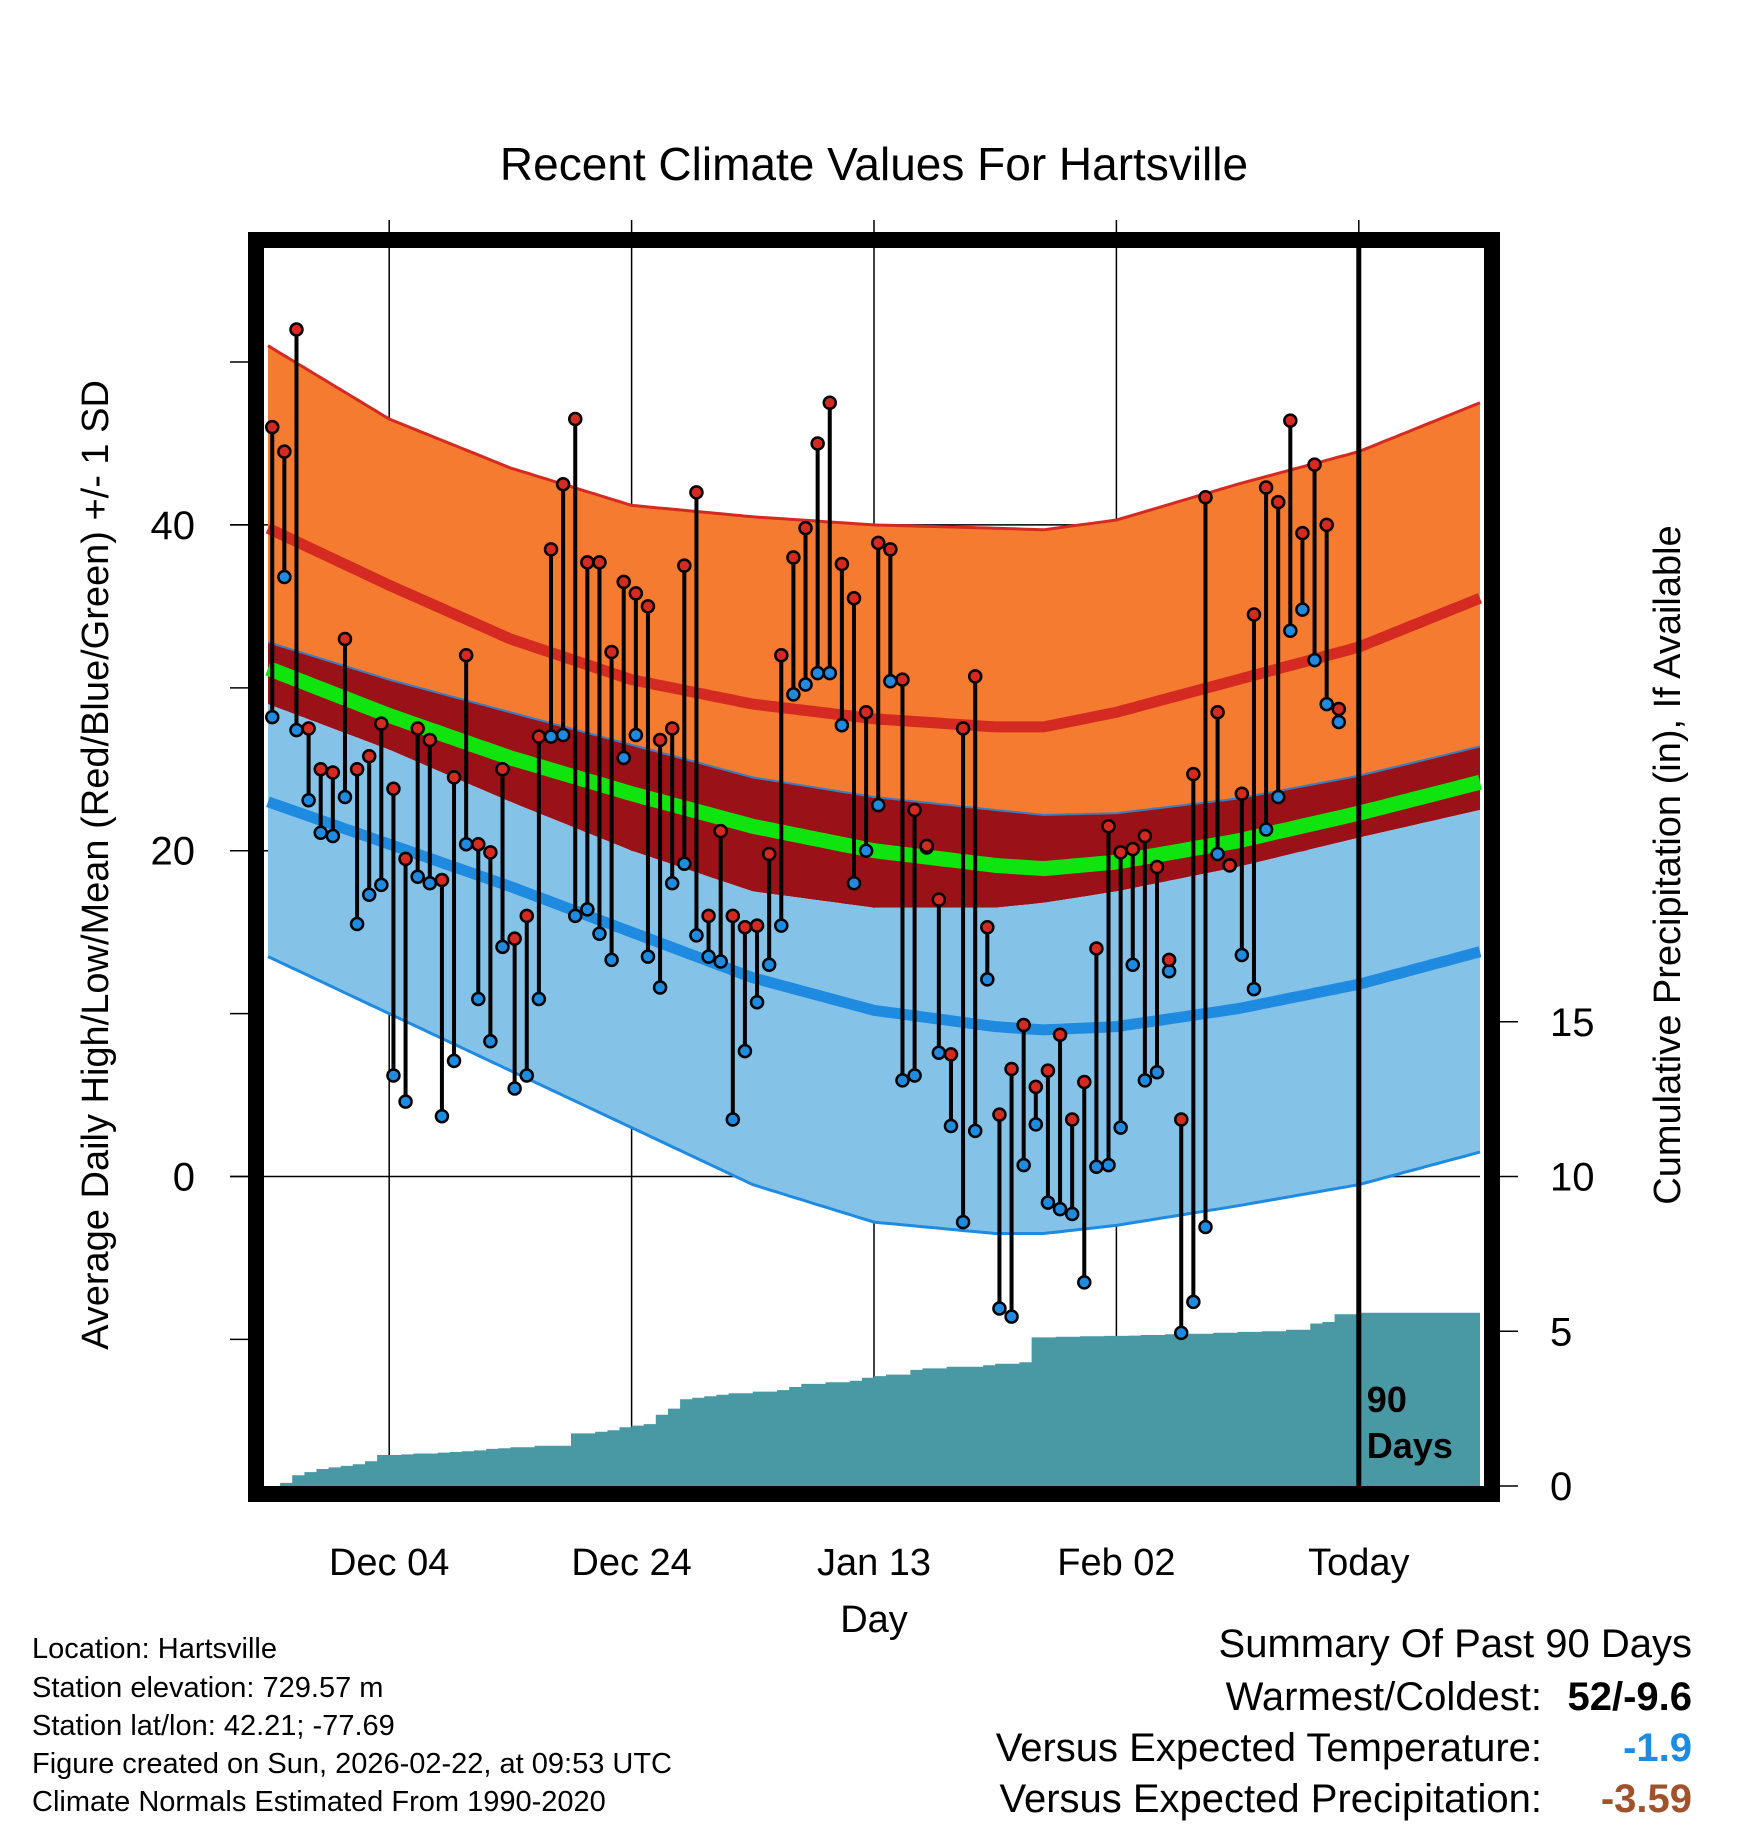  I want to click on info-elevation: Station elevation: 729.57 m, so click(208, 1688).